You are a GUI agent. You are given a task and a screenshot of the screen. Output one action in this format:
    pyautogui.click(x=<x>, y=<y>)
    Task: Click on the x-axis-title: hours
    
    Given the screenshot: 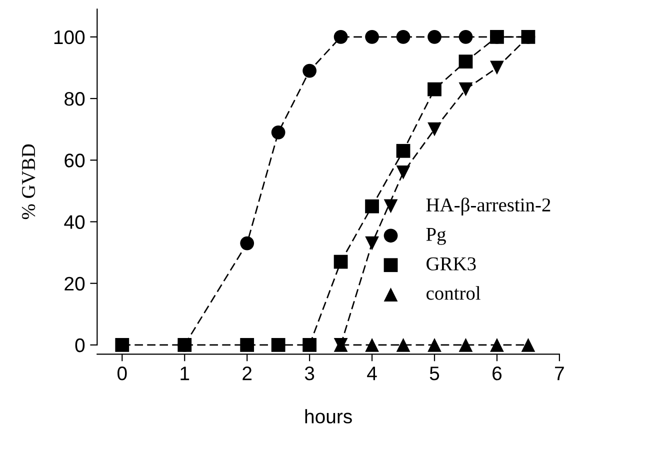 What is the action you would take?
    pyautogui.click(x=328, y=416)
    